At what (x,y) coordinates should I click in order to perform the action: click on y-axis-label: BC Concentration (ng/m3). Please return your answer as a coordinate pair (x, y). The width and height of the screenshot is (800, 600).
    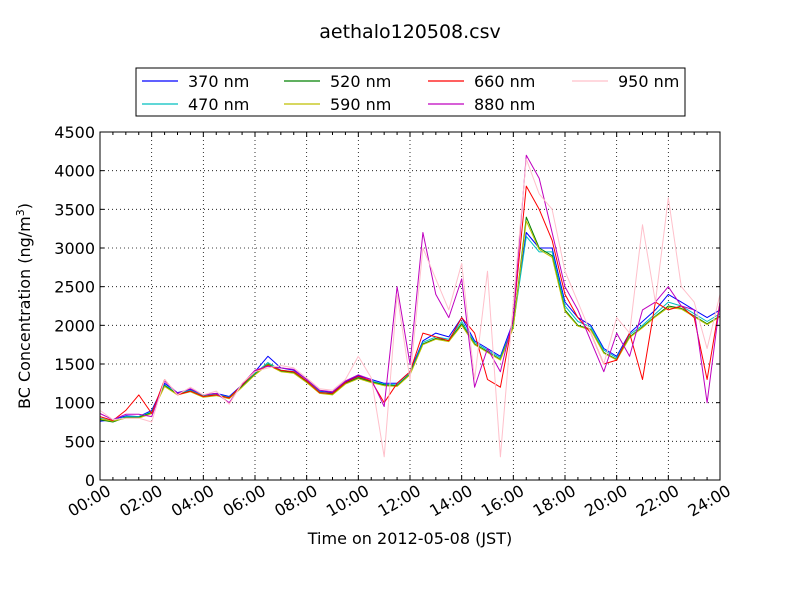
    Looking at the image, I should click on (24, 306).